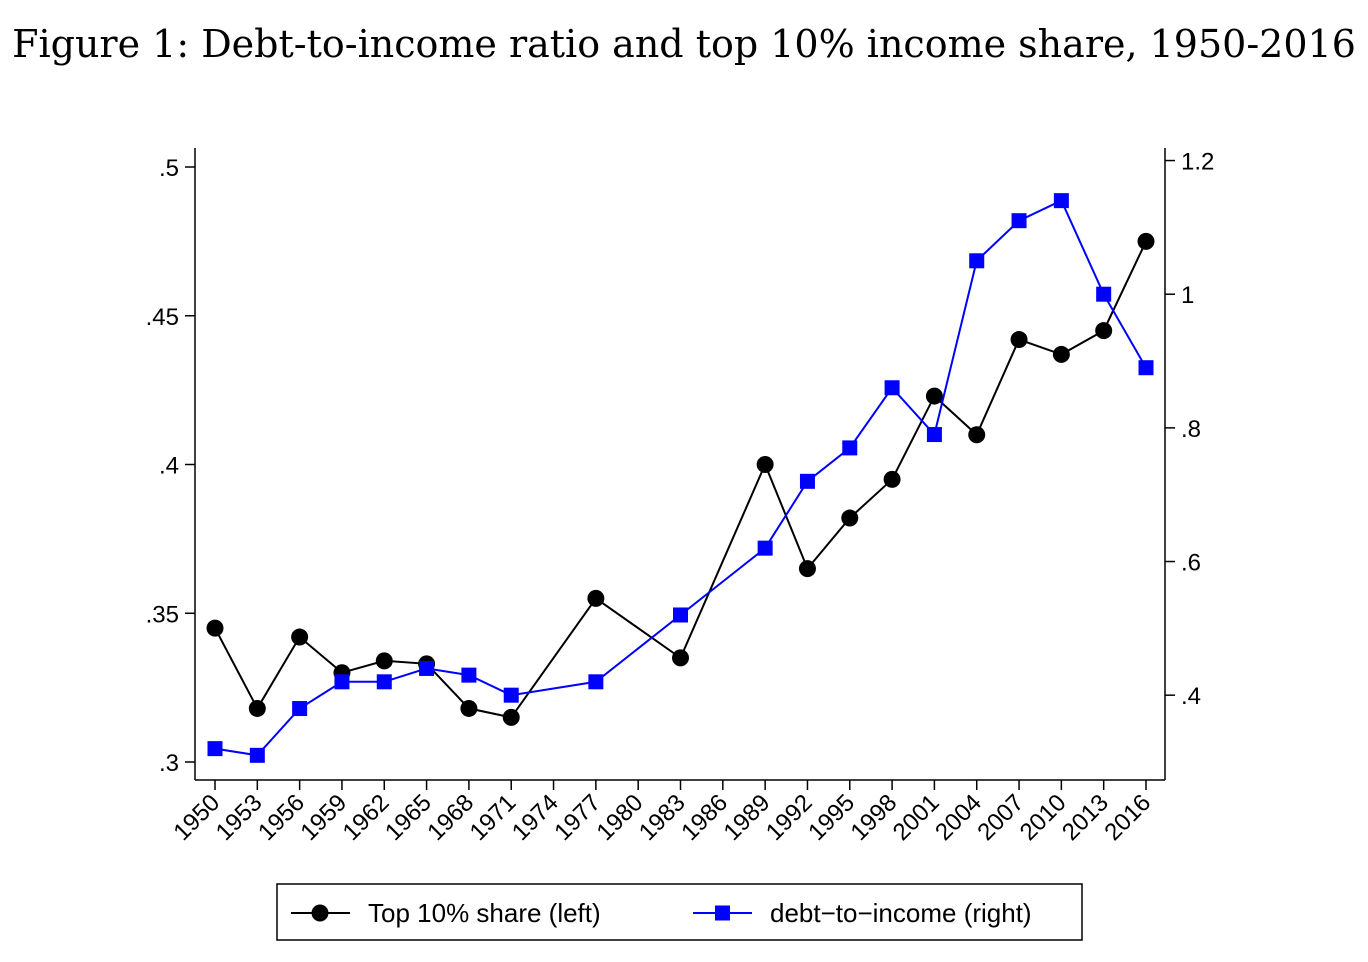 The width and height of the screenshot is (1368, 962). What do you see at coordinates (366, 817) in the screenshot?
I see `x-tick-label: 1962` at bounding box center [366, 817].